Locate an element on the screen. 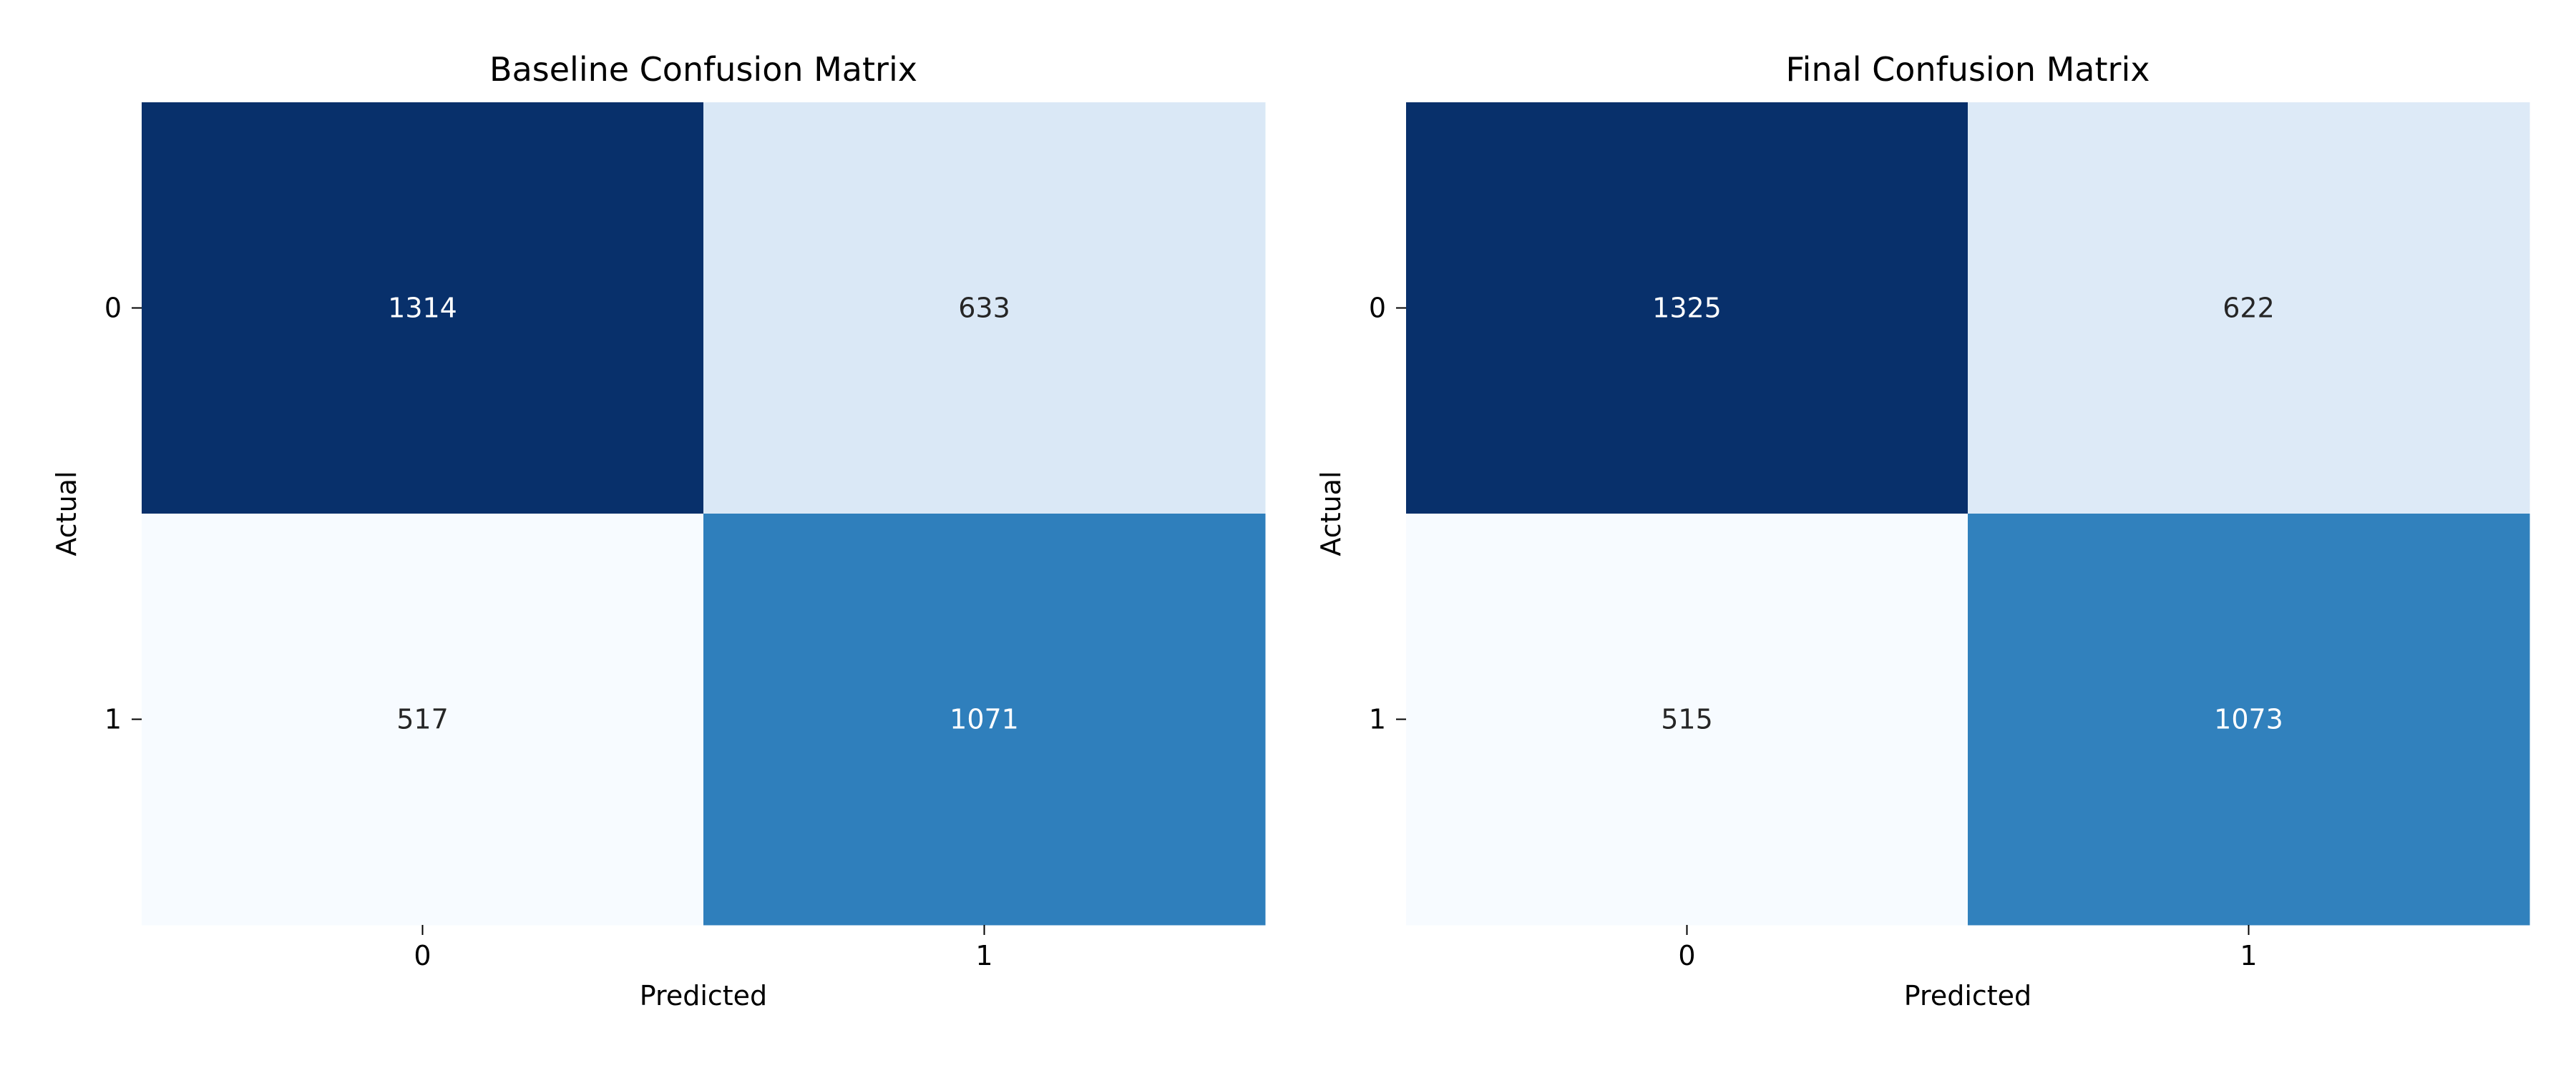 This screenshot has width=2576, height=1073. cell-value-label-0-0: 1314 is located at coordinates (422, 308).